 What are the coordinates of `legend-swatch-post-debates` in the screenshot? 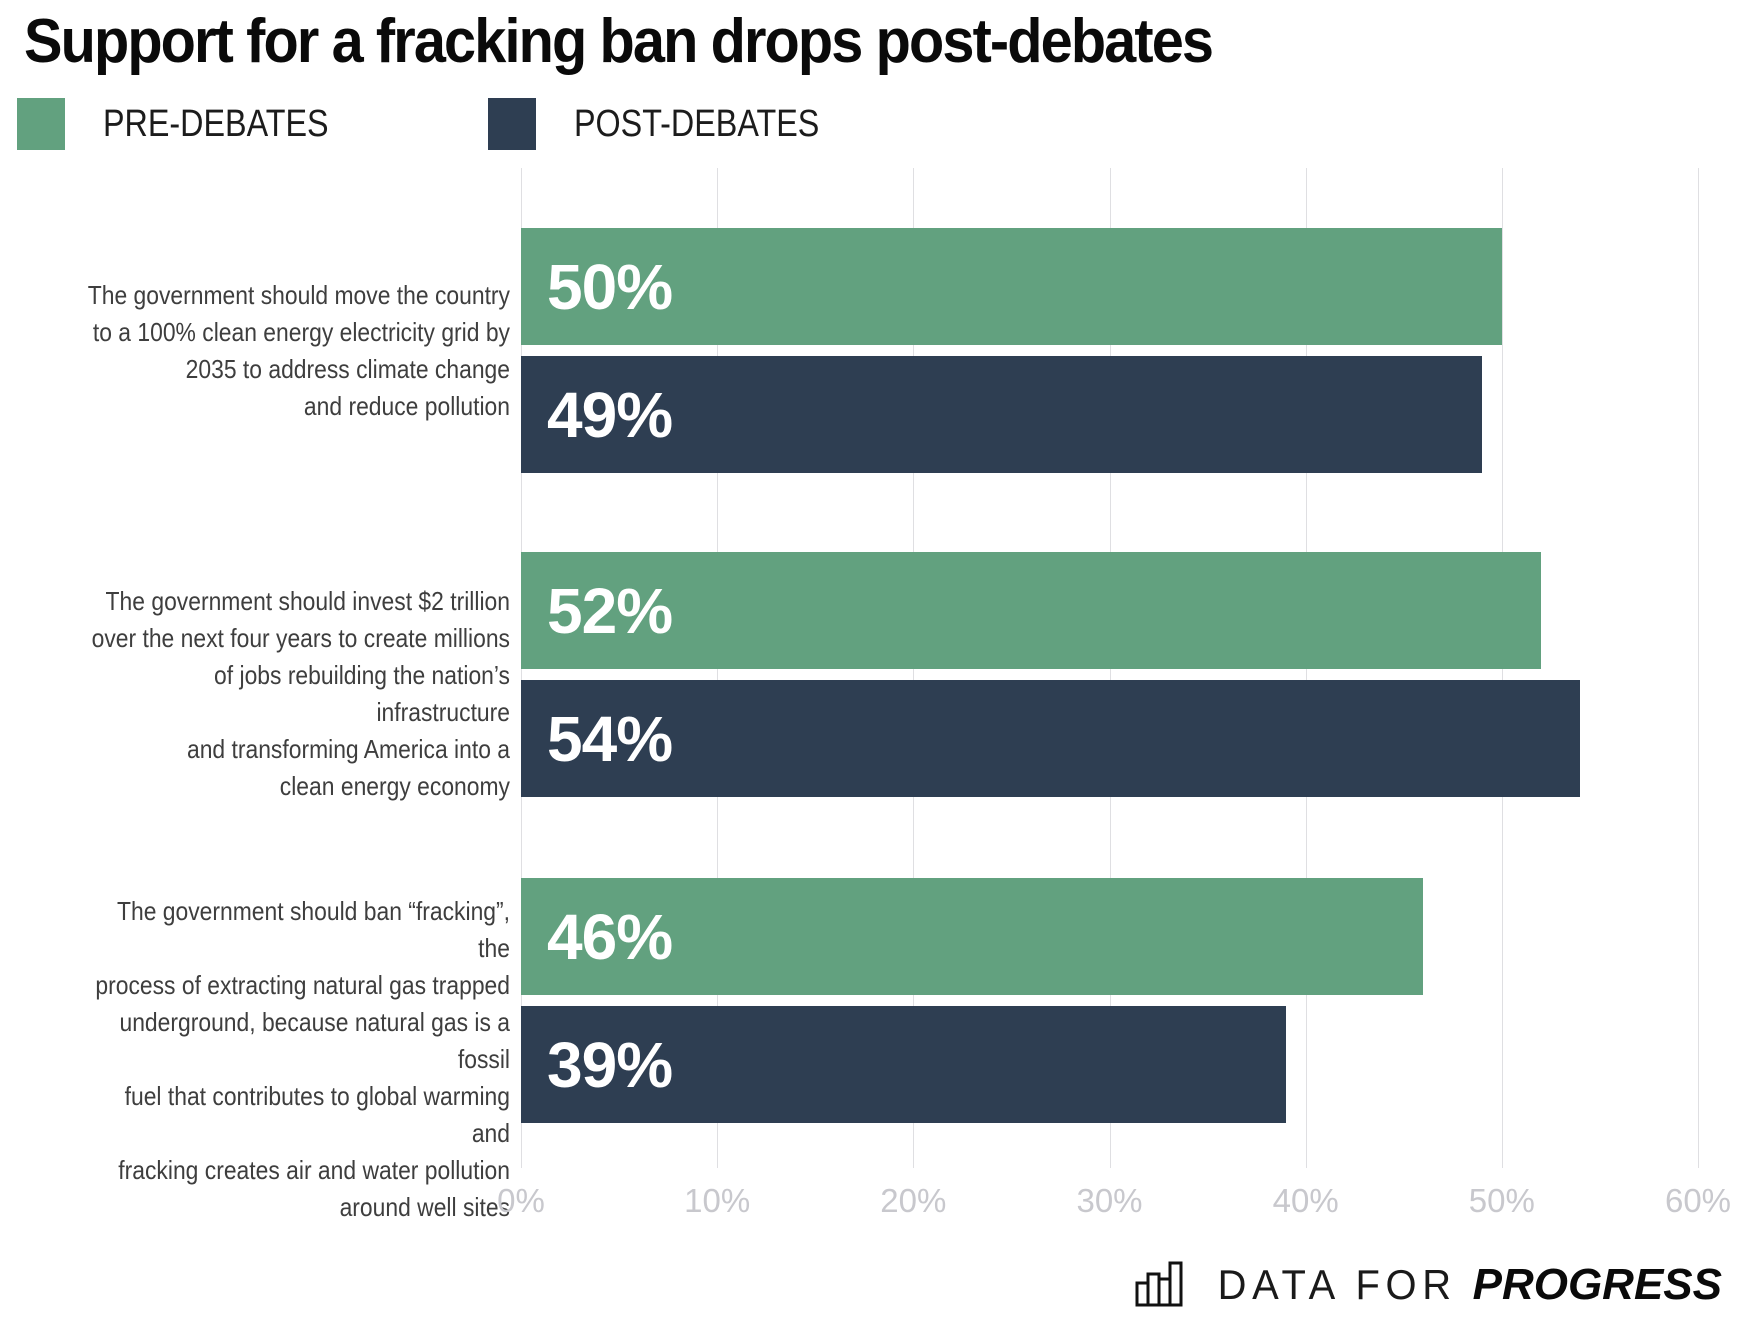 It's located at (512, 124).